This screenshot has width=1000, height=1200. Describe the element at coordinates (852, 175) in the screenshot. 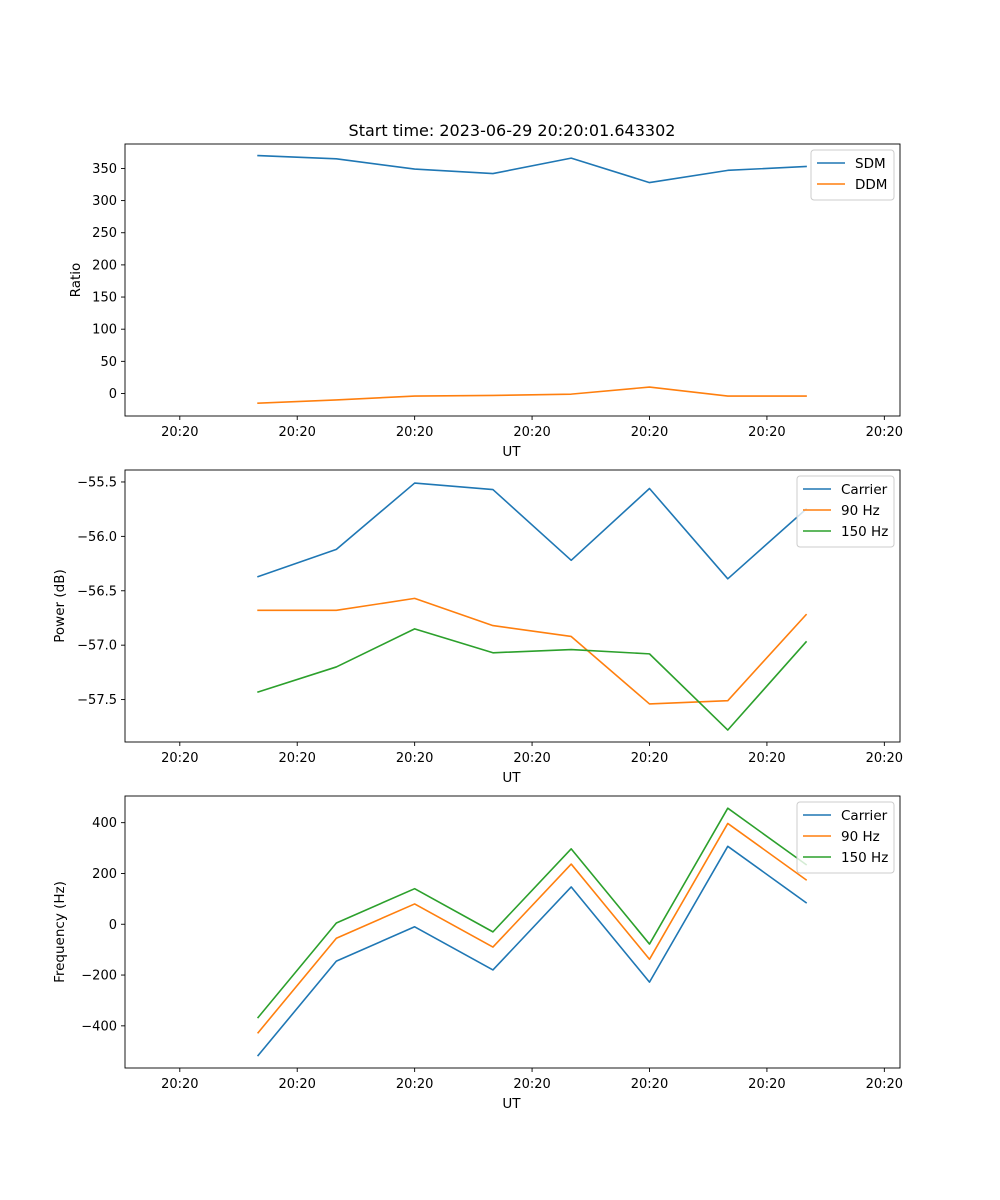

I see `legend: SDM DDM` at that location.